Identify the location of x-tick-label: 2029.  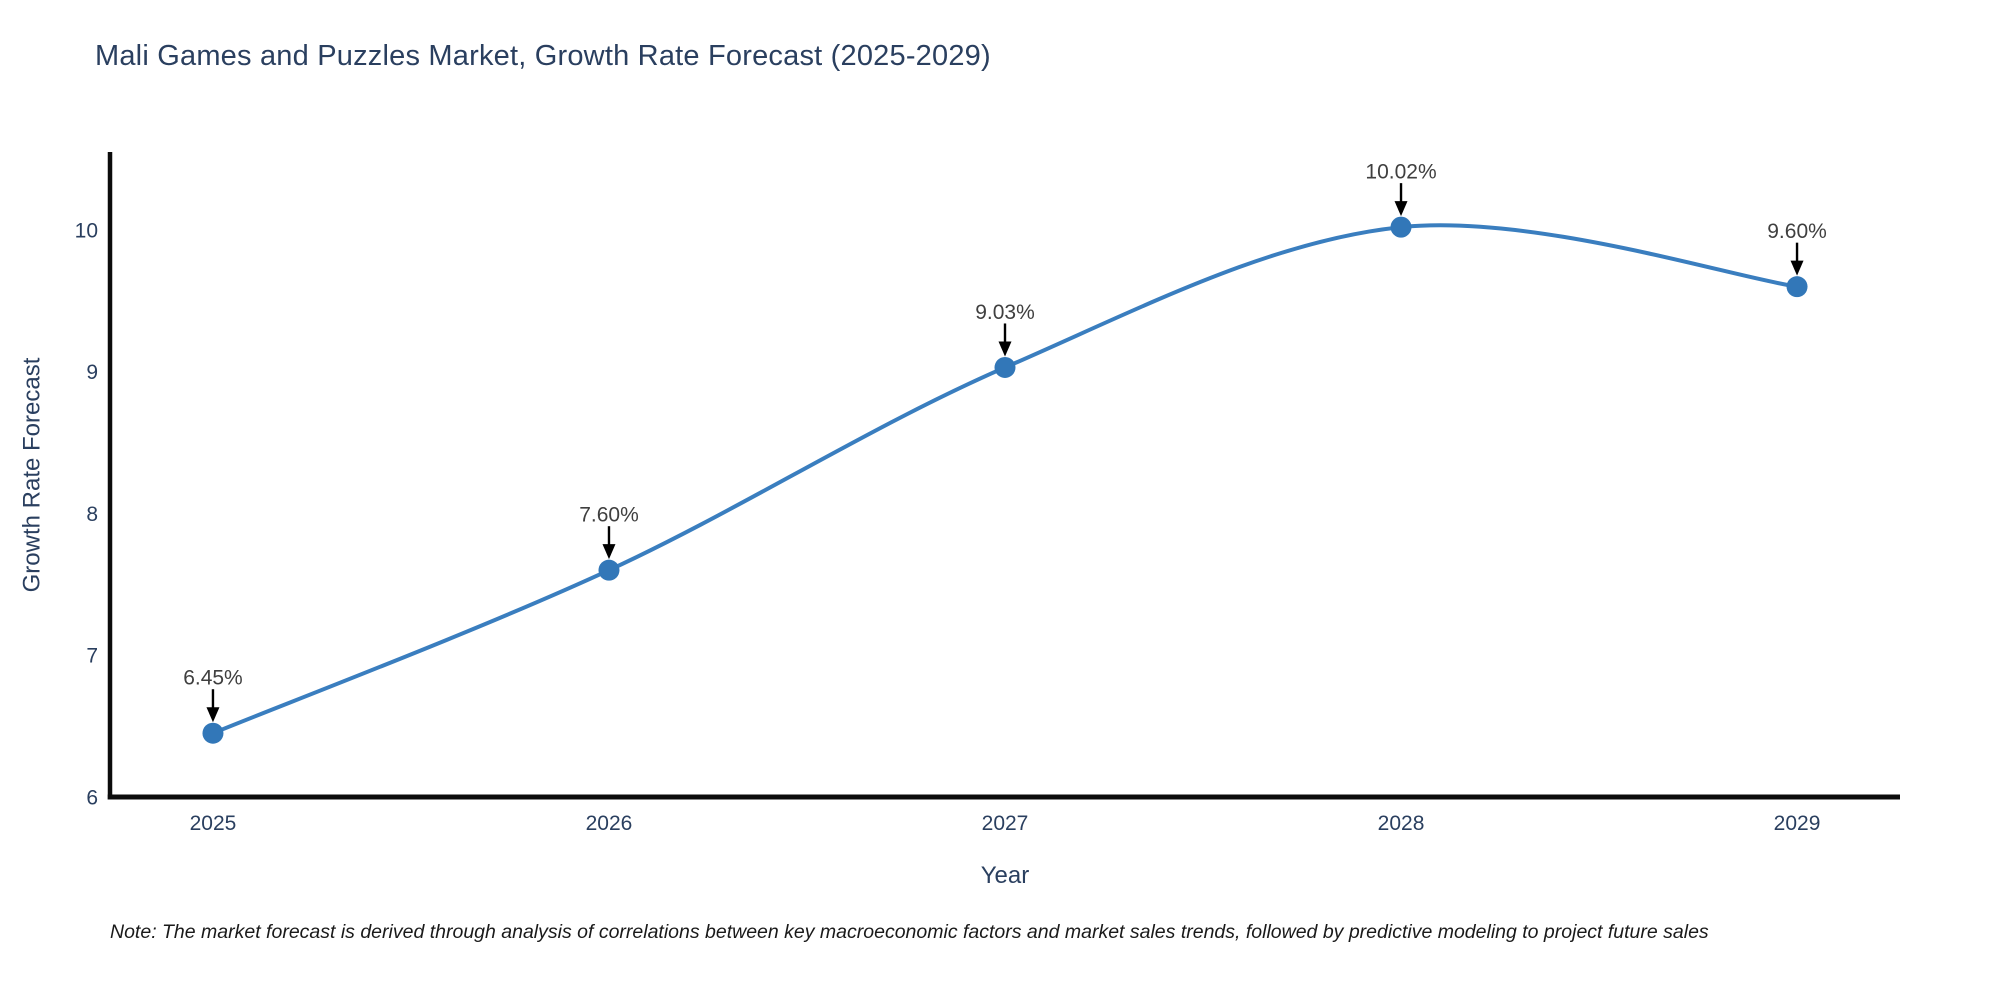
(1797, 823).